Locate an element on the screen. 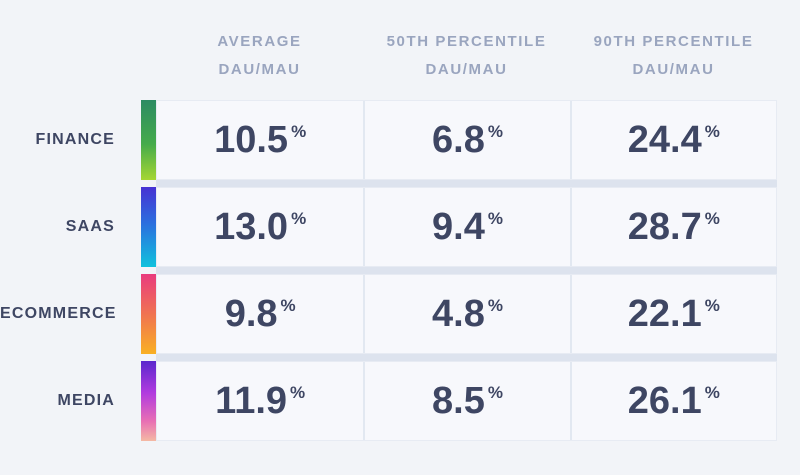  value-cell-media-50th: 8.5% is located at coordinates (466, 401).